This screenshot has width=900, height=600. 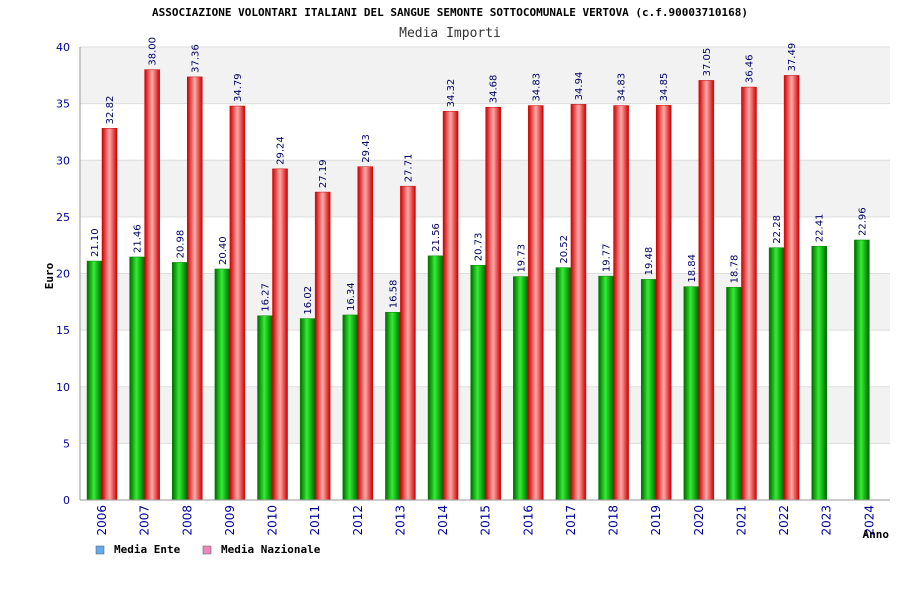 What do you see at coordinates (734, 269) in the screenshot?
I see `data-label: 18.78` at bounding box center [734, 269].